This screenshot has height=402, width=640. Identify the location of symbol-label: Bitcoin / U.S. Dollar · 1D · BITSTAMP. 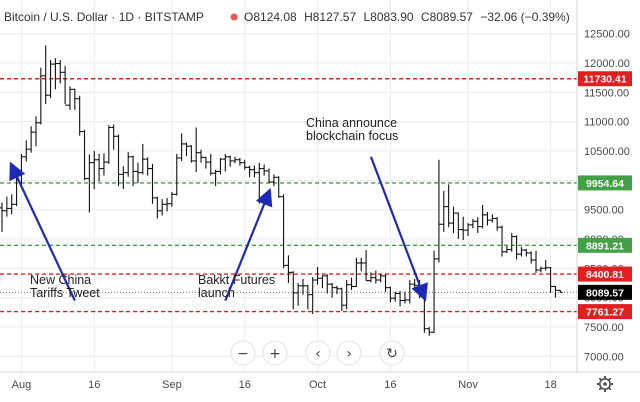
(104, 17).